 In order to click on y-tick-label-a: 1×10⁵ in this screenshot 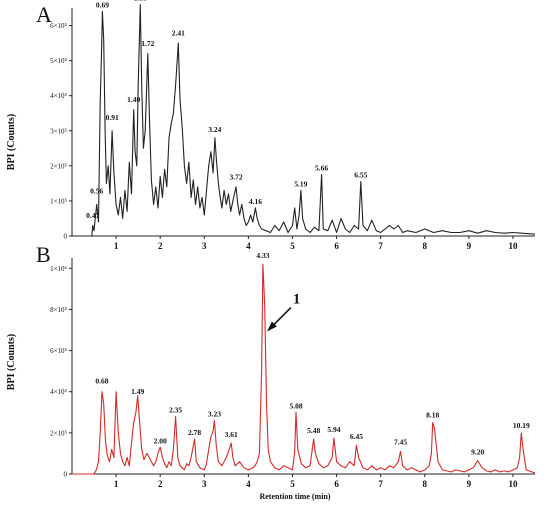, I will do `click(58, 201)`.